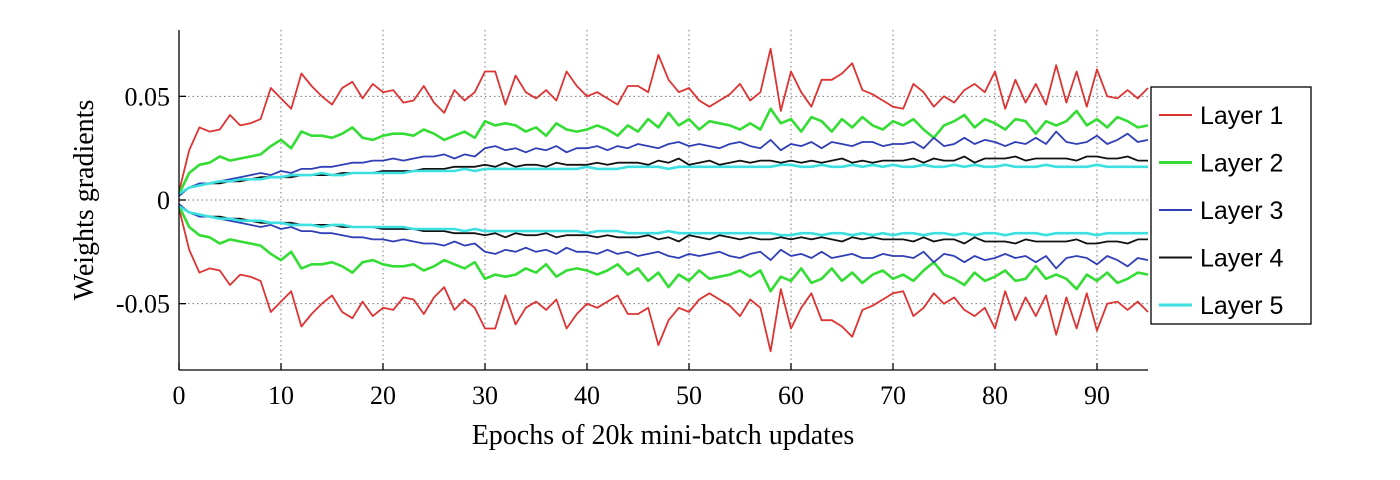 This screenshot has height=480, width=1400. Describe the element at coordinates (143, 304) in the screenshot. I see `y-tick-label: -0.05` at that location.